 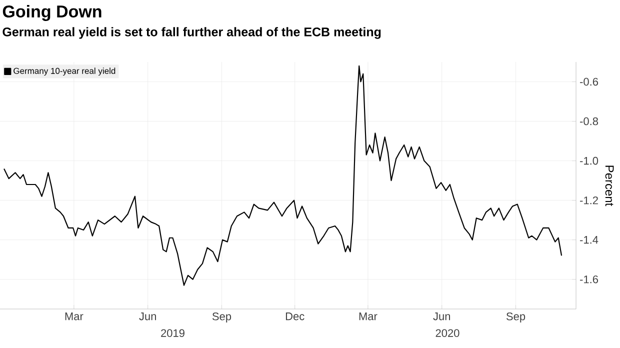 I want to click on y-tick-label: -1.6, so click(x=589, y=279).